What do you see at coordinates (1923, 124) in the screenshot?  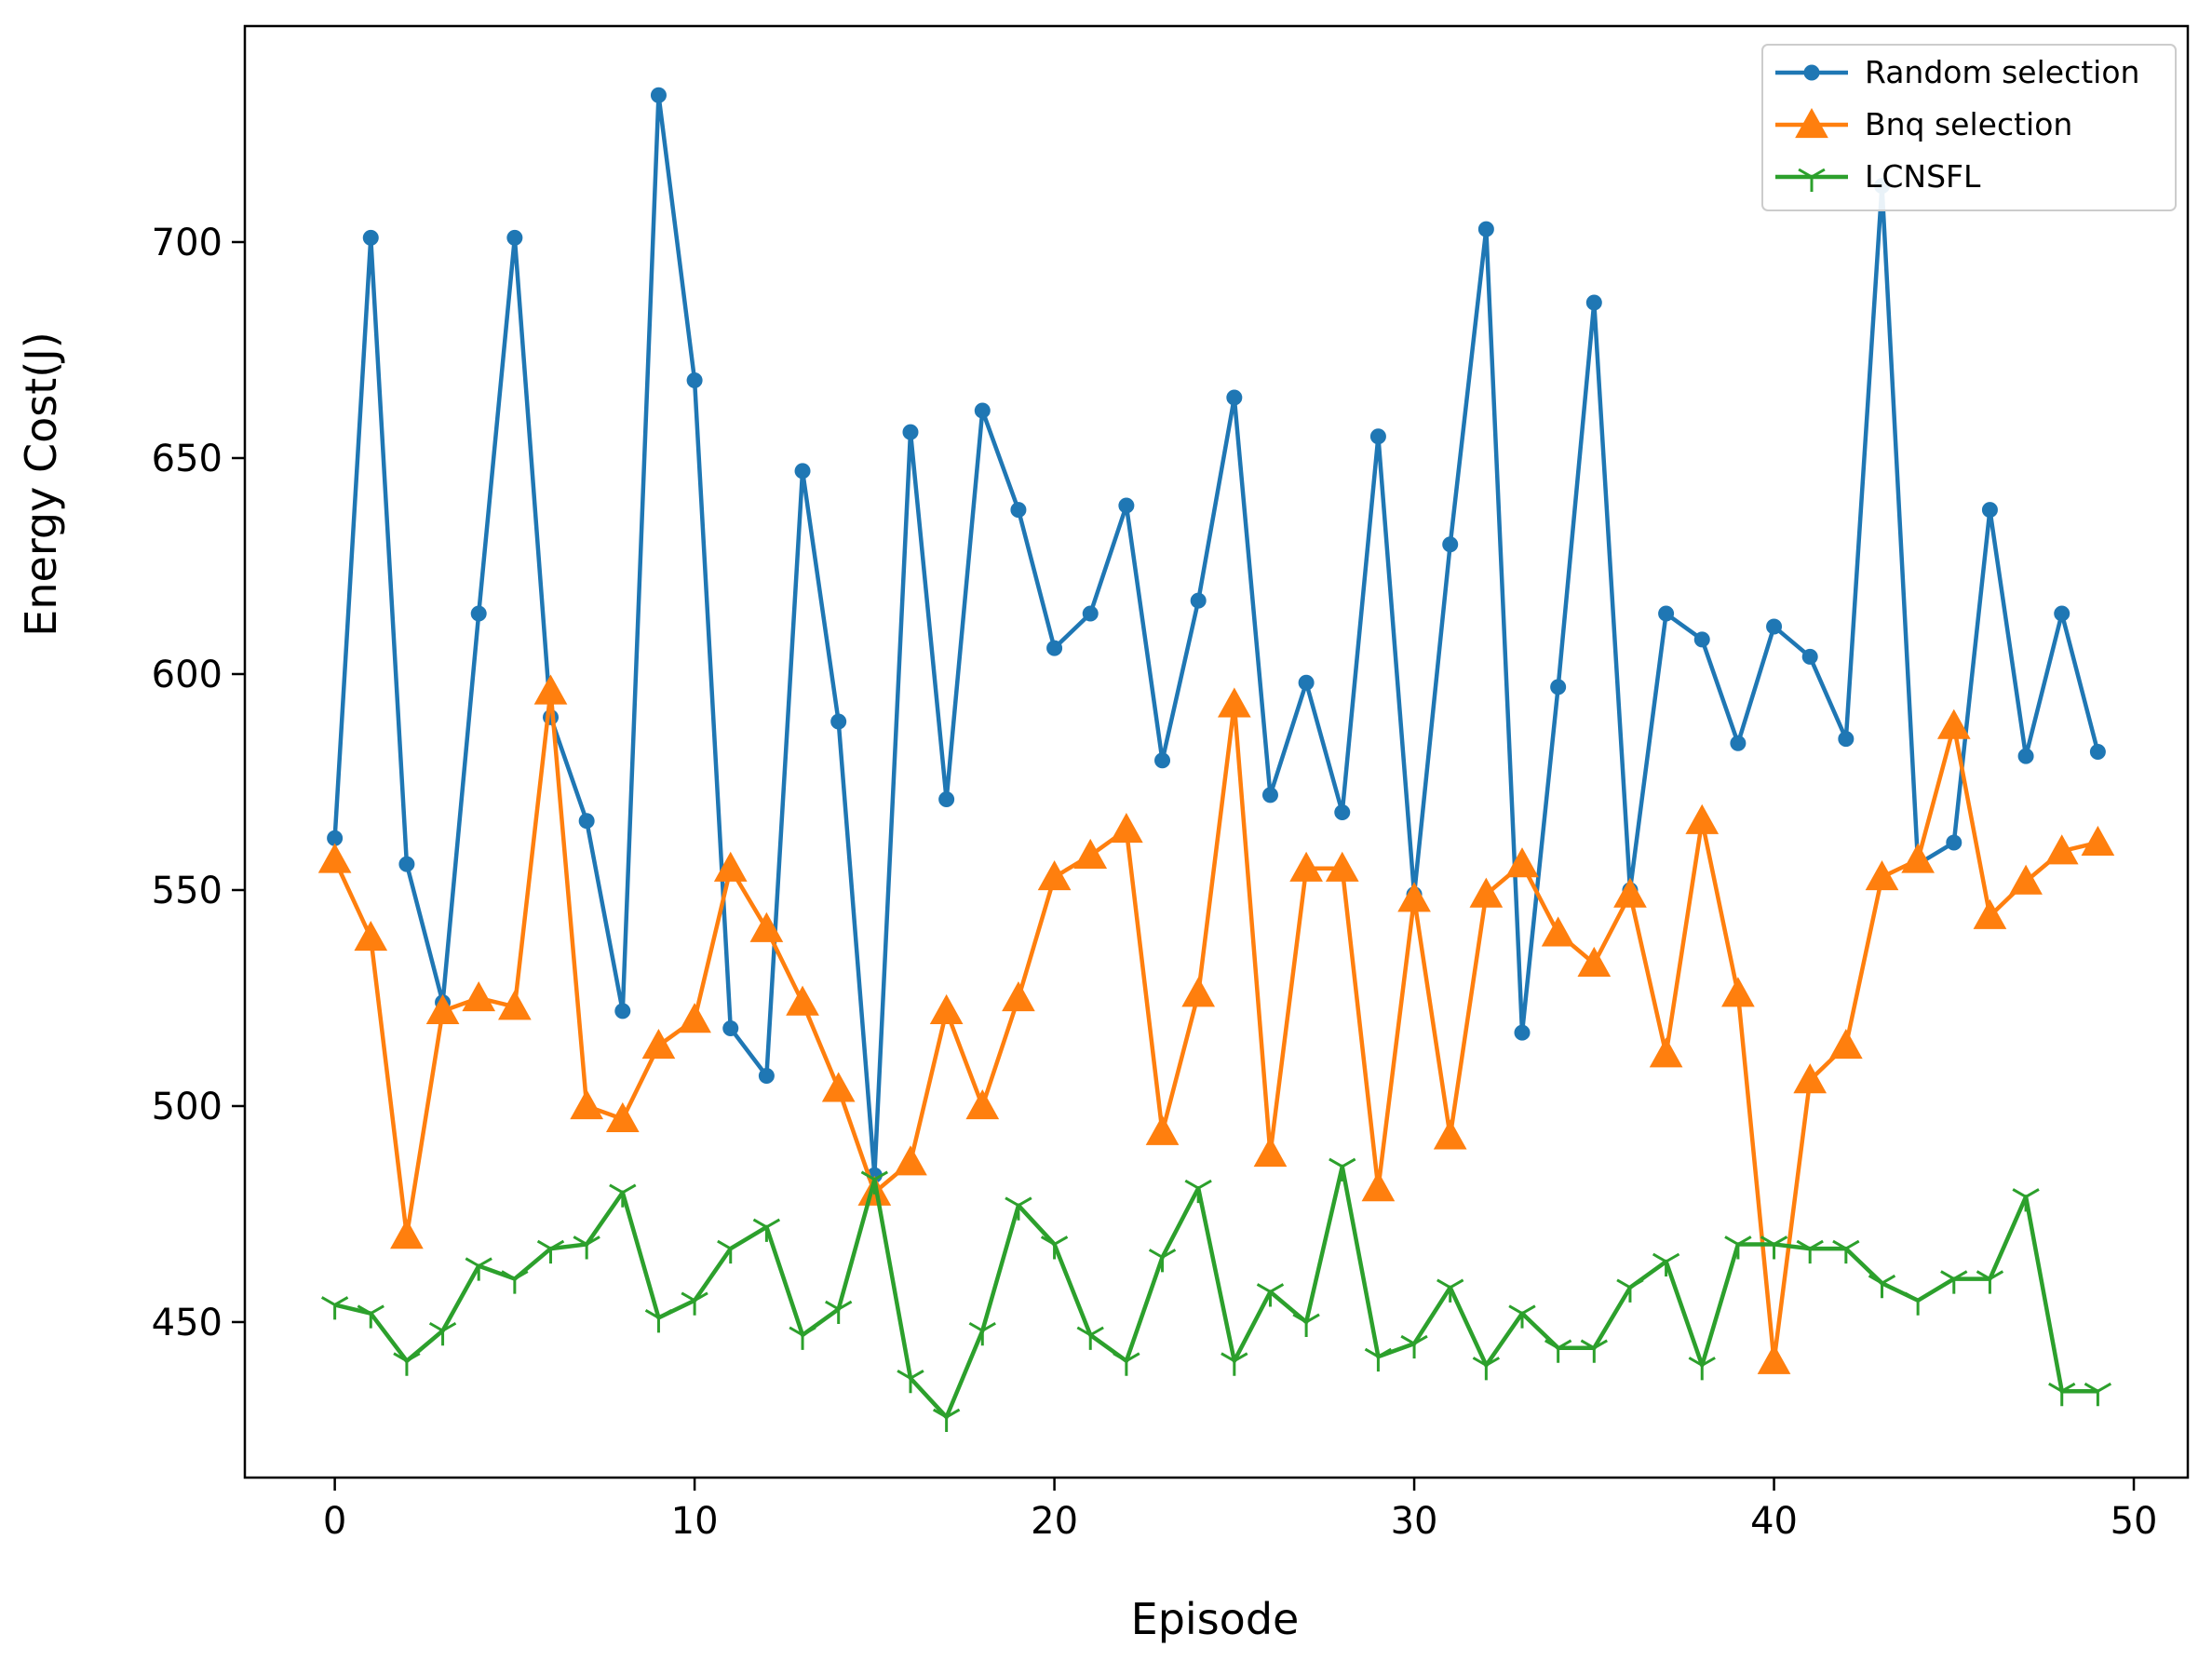 I see `legend-item-bnq-selection: Bnq selection` at bounding box center [1923, 124].